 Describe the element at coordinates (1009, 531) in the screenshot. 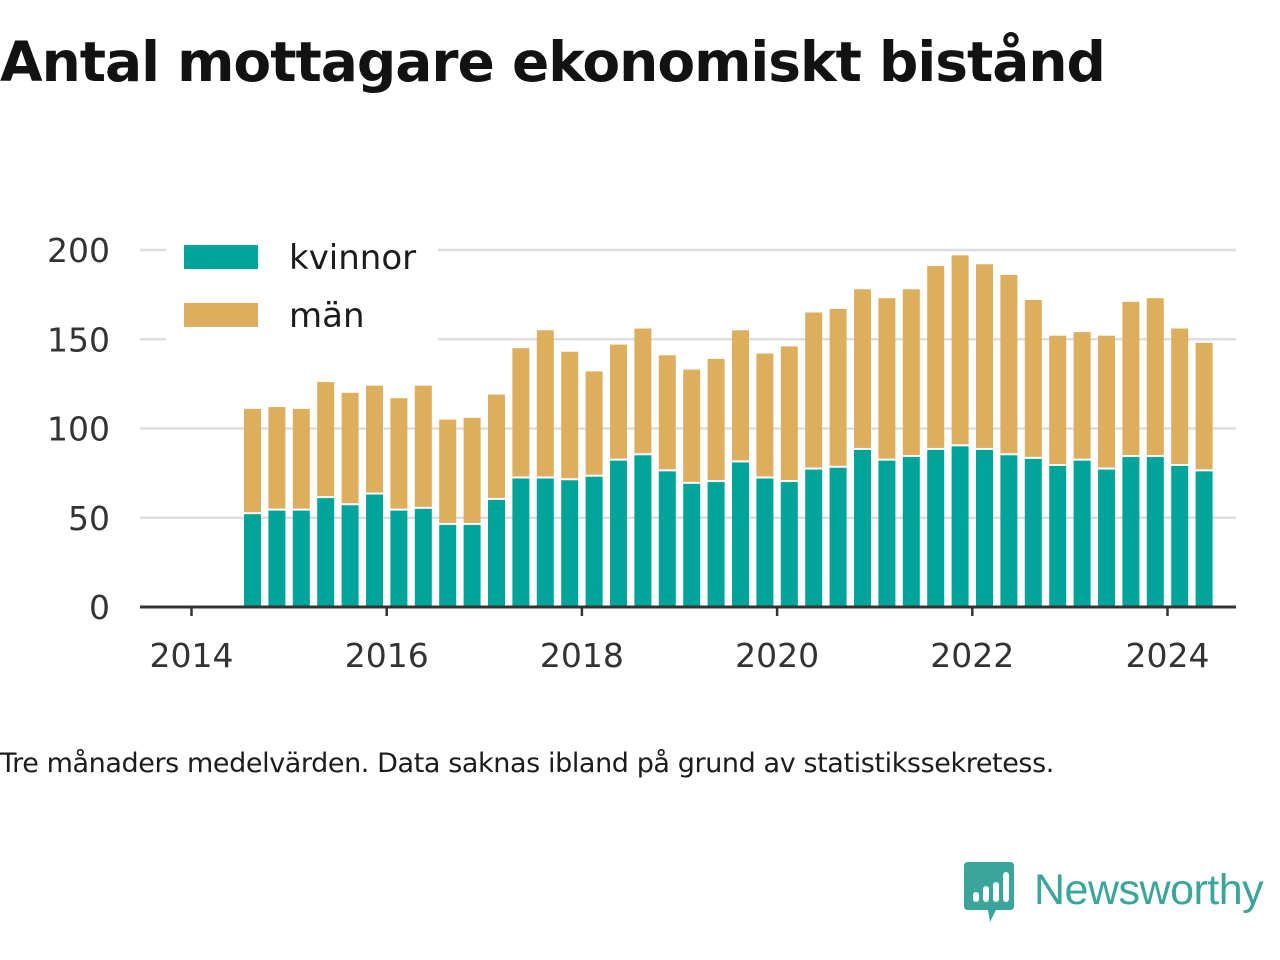

I see `bar-kvinnor-2022-Q1` at that location.